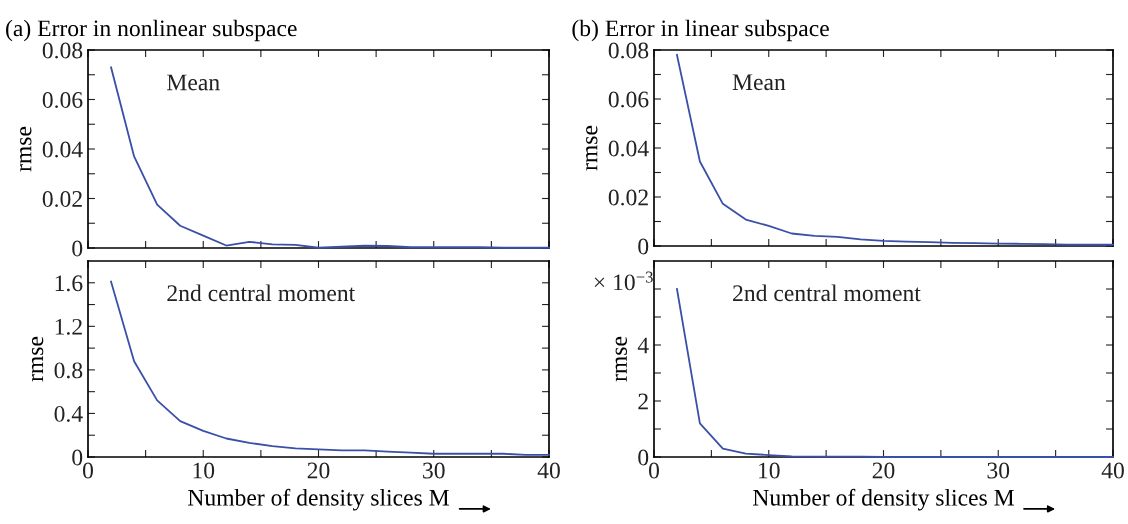  What do you see at coordinates (151, 30) in the screenshot?
I see `chart-title: (a) Error in nonlinear subspace` at bounding box center [151, 30].